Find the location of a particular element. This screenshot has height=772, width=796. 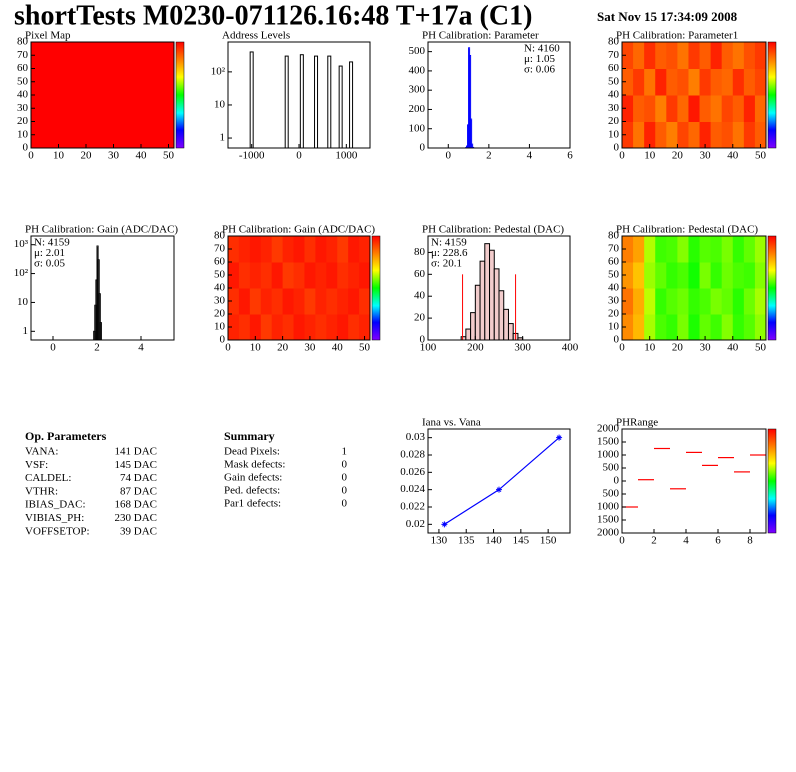

x-tick-label: 6 is located at coordinates (570, 156).